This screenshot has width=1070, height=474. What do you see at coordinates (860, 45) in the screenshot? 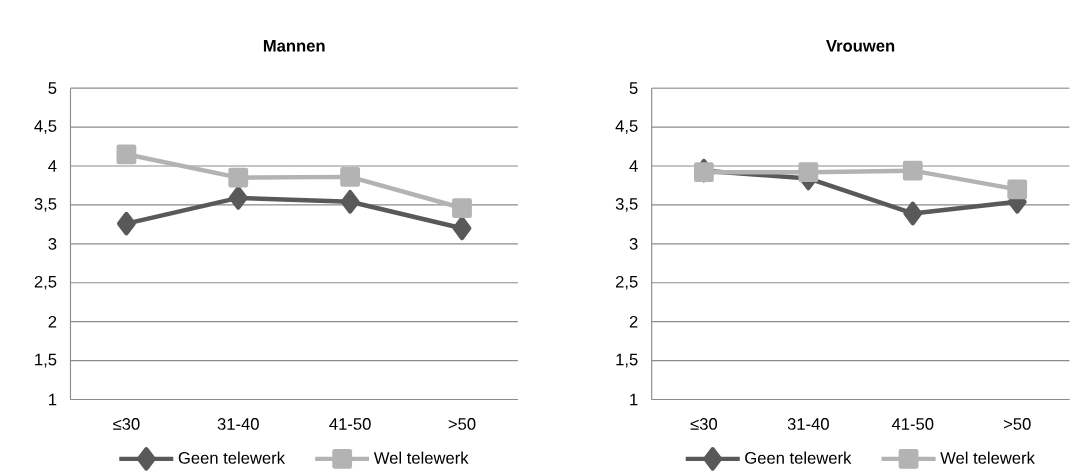
I see `chart-title: Vrouwen` at bounding box center [860, 45].